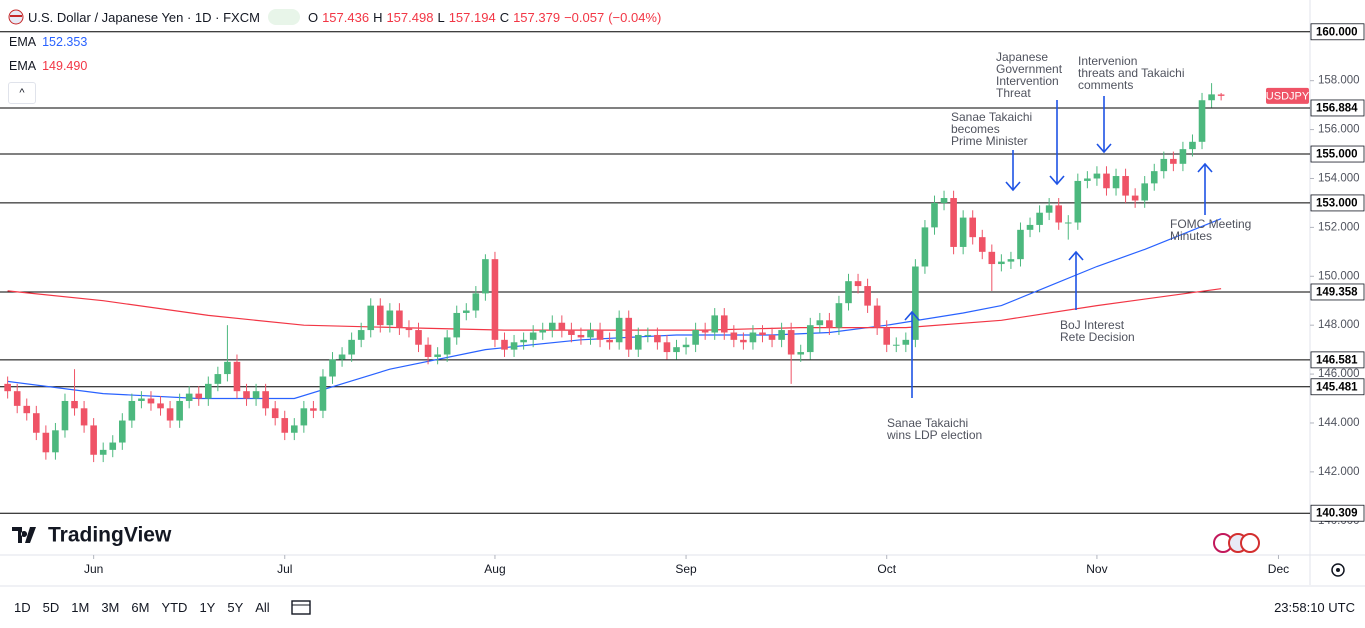  I want to click on flag-badges, so click(1236, 543).